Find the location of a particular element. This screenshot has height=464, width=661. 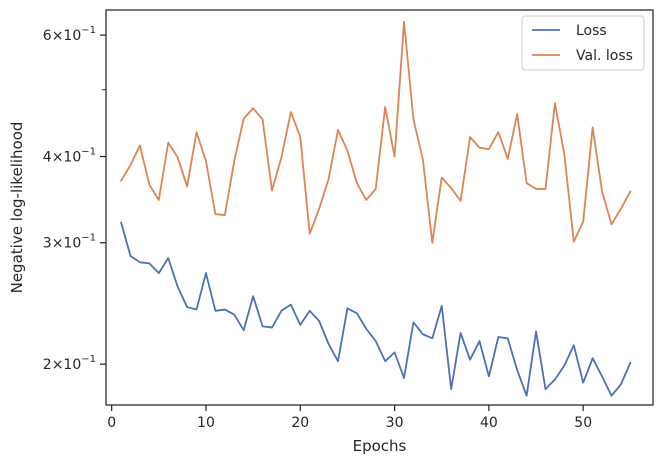

y-axis-ticks: 2×10⁻¹ 3×10⁻¹ 4×10⁻¹ 6×10⁻¹ is located at coordinates (74, 199).